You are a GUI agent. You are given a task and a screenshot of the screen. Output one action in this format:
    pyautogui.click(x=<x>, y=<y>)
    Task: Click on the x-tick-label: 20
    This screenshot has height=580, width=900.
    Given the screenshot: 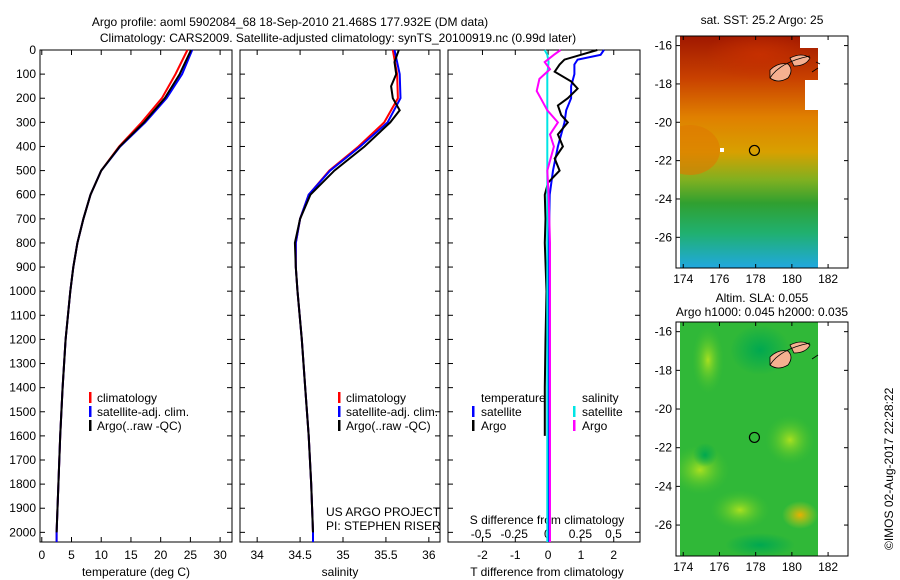 What is the action you would take?
    pyautogui.click(x=161, y=555)
    